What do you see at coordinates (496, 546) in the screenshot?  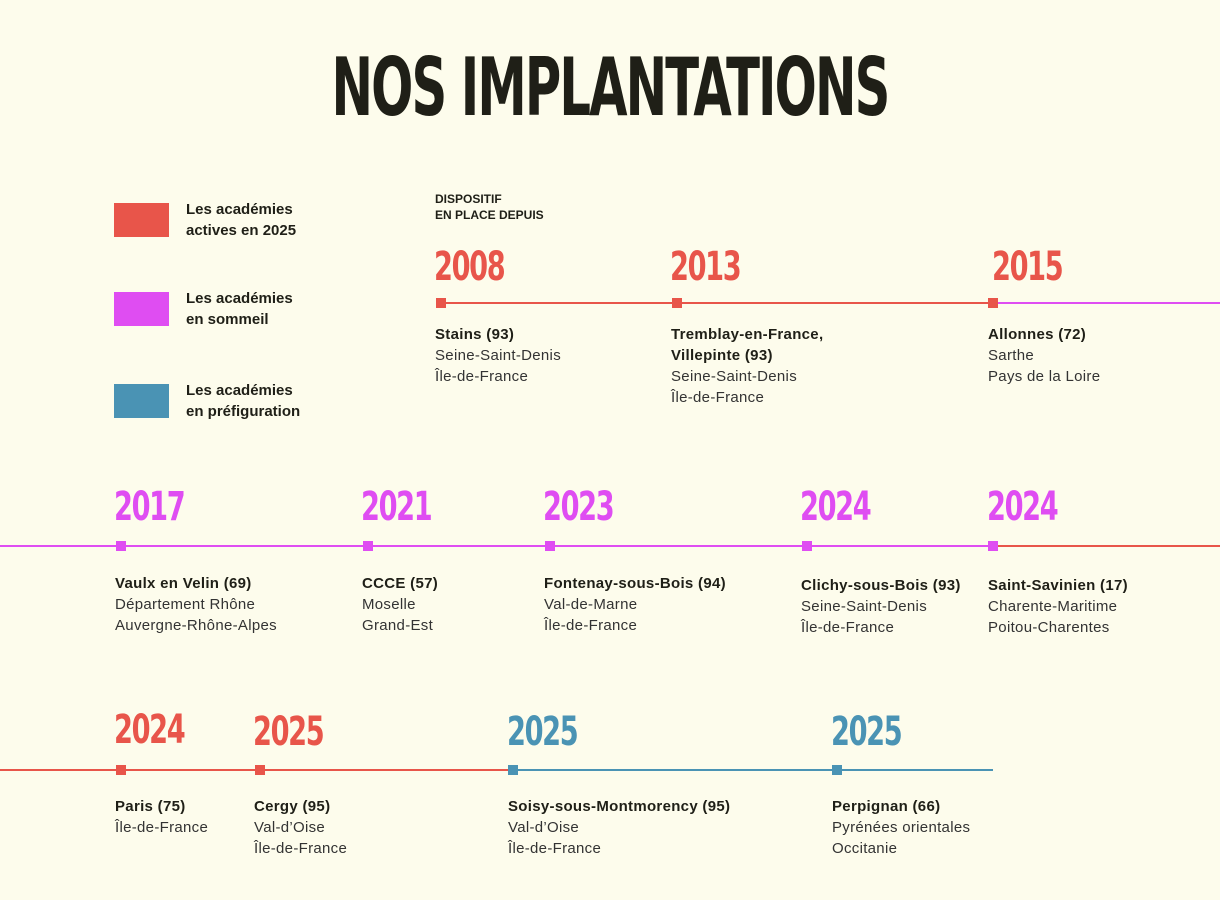 I see `timeline-line-row2-sommeil` at bounding box center [496, 546].